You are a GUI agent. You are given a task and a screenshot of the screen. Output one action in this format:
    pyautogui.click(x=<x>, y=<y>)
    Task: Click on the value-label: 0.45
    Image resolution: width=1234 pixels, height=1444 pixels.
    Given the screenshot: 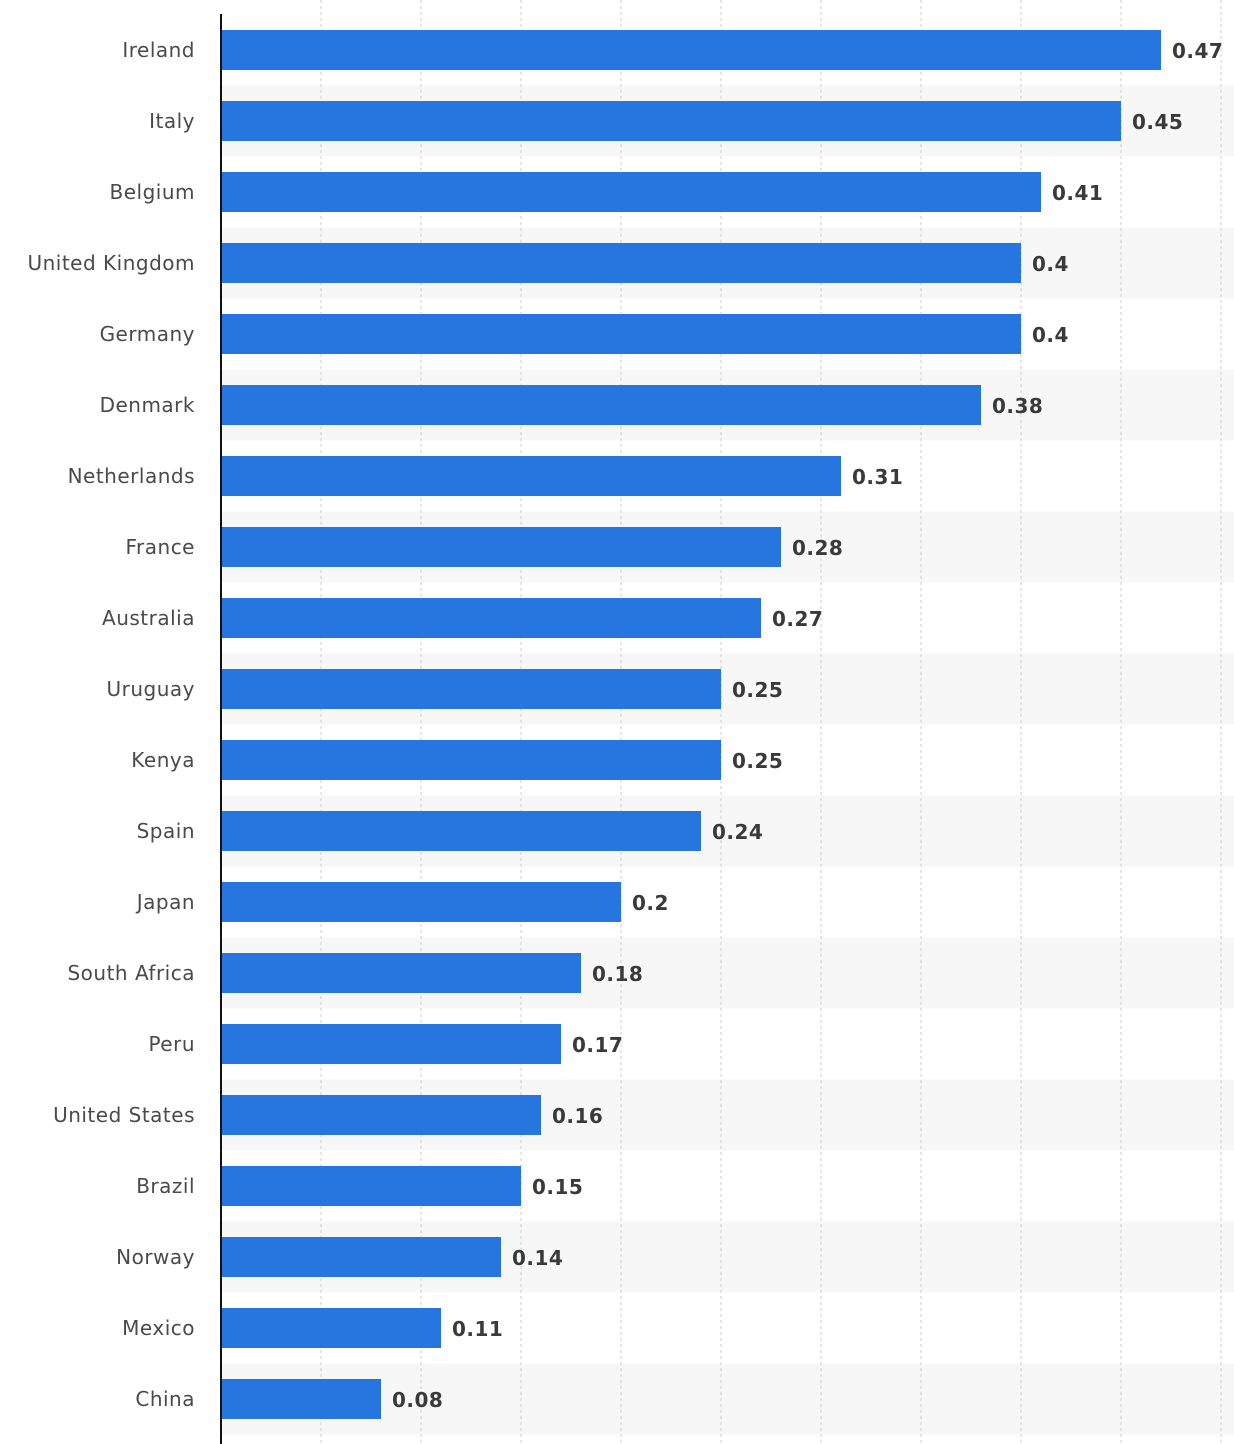 What is the action you would take?
    pyautogui.click(x=1157, y=122)
    